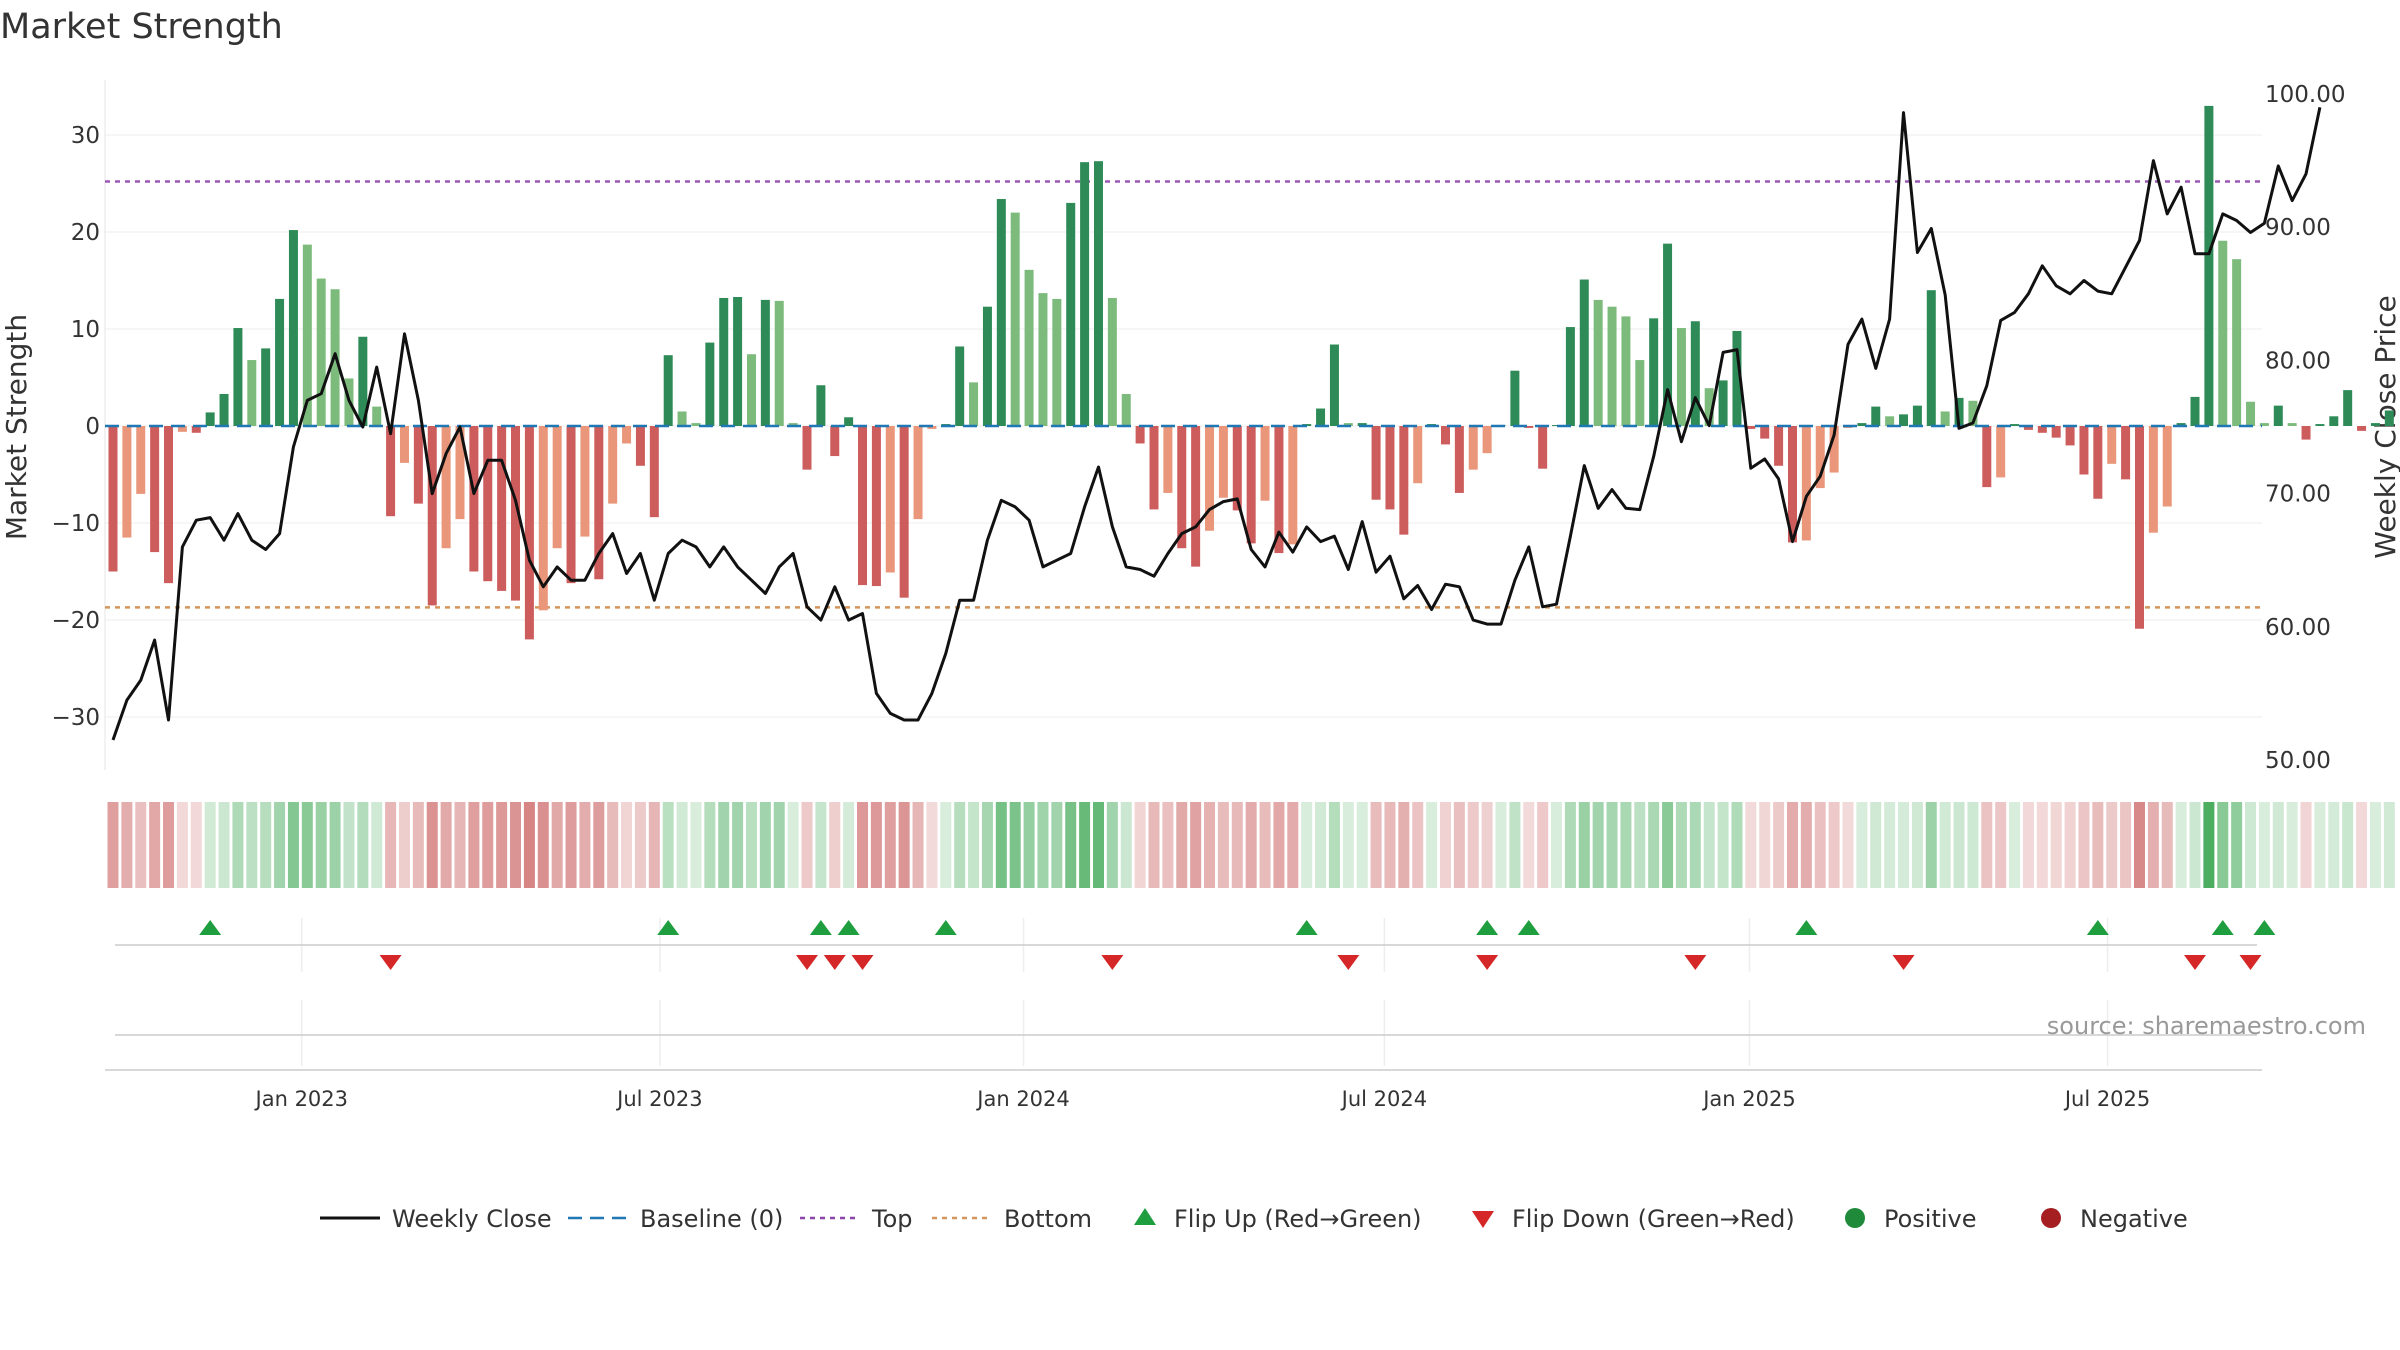 The width and height of the screenshot is (2400, 1350). Describe the element at coordinates (711, 1219) in the screenshot. I see `legend-label: Baseline (0)` at that location.